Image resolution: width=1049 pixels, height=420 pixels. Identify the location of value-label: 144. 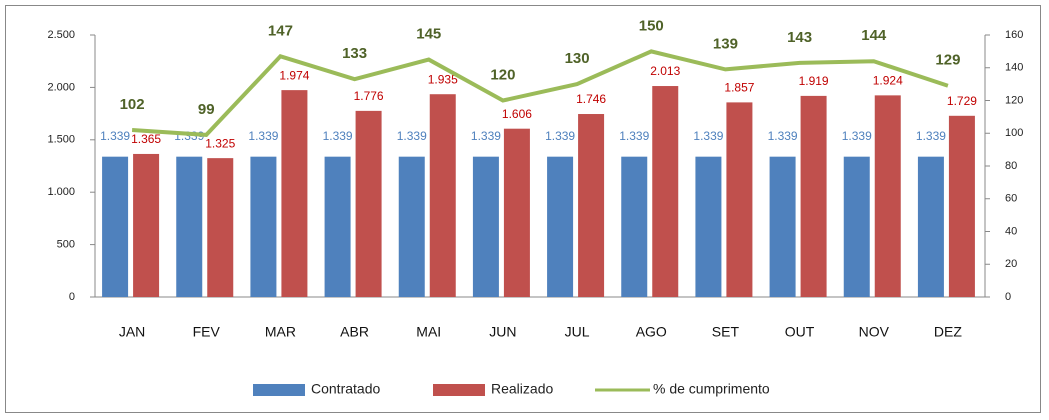
(874, 35).